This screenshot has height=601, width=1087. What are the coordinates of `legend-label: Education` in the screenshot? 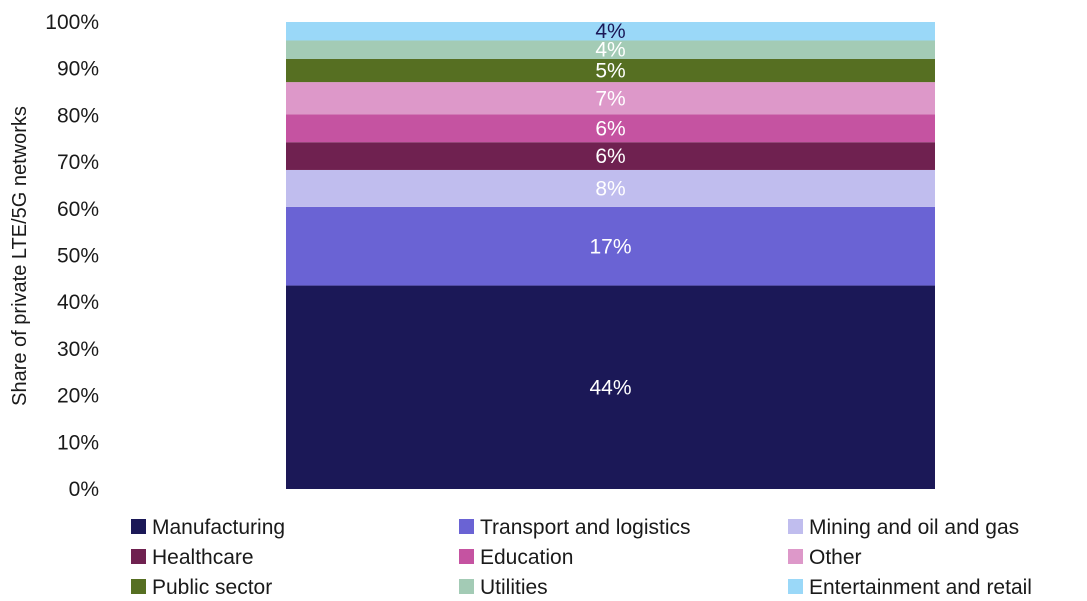 It's located at (526, 557).